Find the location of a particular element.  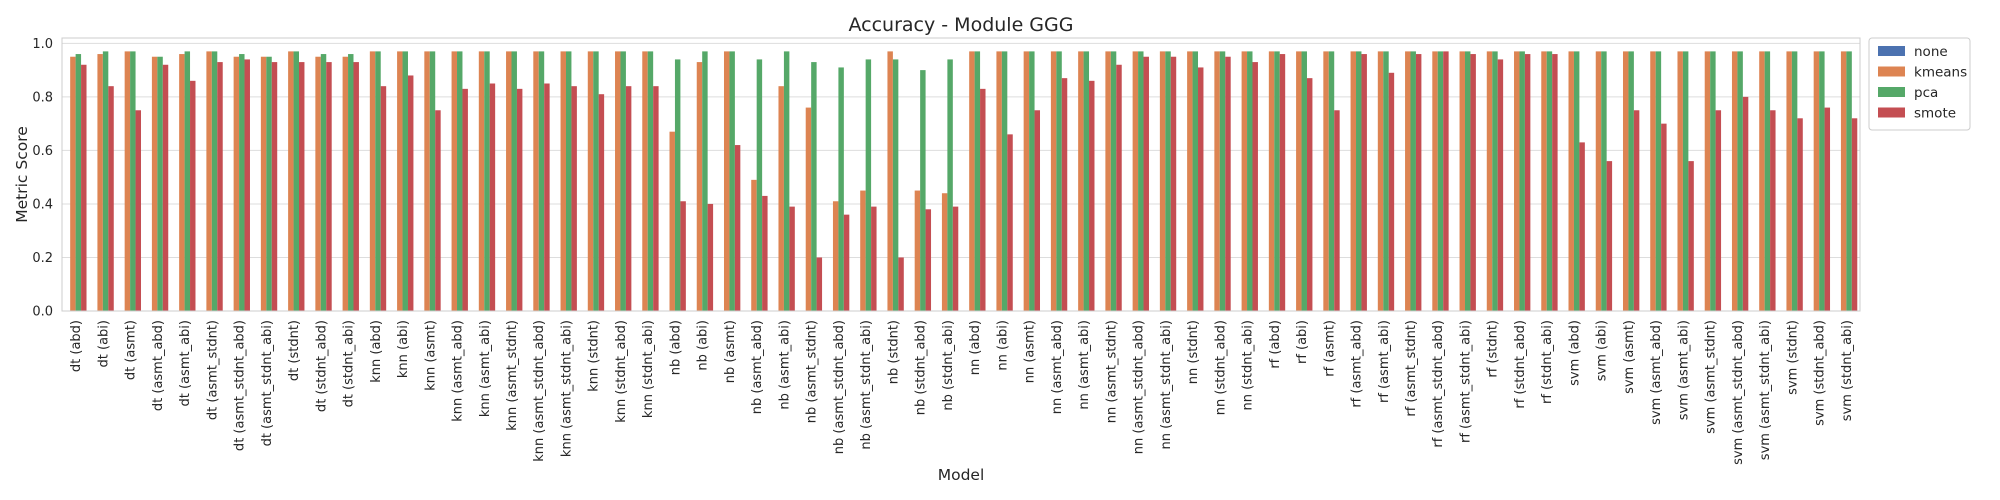

x-tick-label: rf (asmt_stdnt_abd) is located at coordinates (1438, 384).